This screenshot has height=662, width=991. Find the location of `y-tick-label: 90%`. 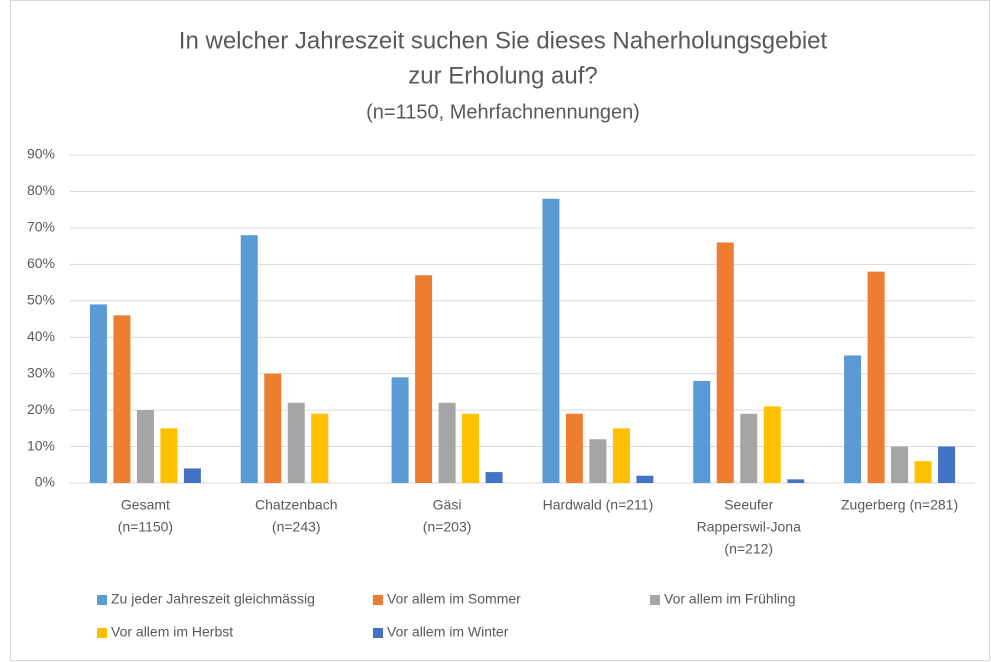

y-tick-label: 90% is located at coordinates (41, 154).